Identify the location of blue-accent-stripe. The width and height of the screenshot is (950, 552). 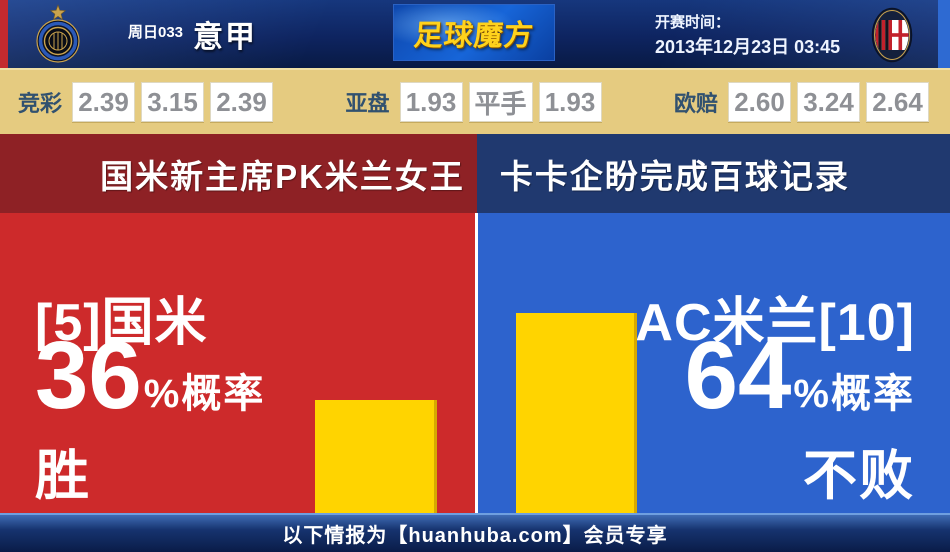
(944, 34).